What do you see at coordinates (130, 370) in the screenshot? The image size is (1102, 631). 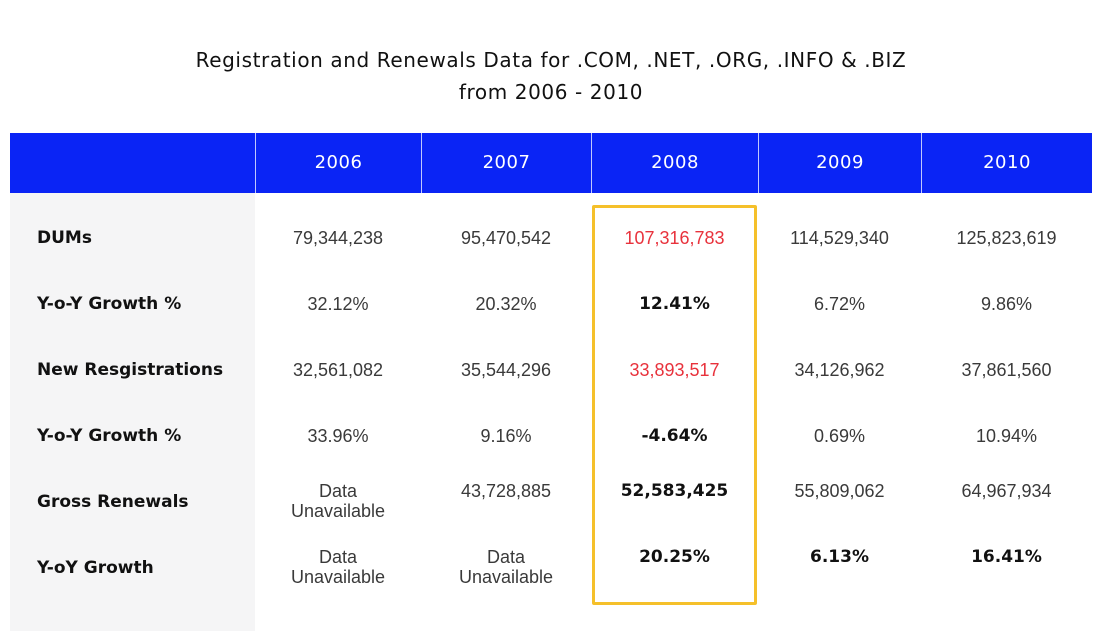 I see `row-label: New Resgistrations` at bounding box center [130, 370].